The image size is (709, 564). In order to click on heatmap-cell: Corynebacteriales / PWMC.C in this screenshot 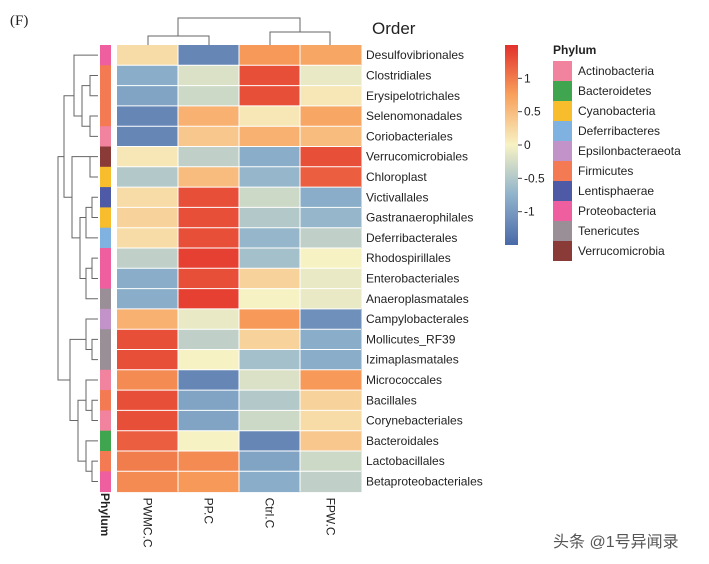, I will do `click(148, 421)`.